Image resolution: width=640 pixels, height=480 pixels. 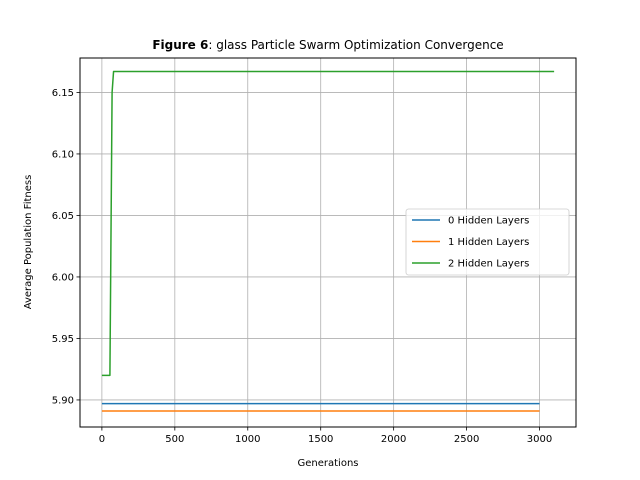 I want to click on y-tick-label: 5.95, so click(x=63, y=339).